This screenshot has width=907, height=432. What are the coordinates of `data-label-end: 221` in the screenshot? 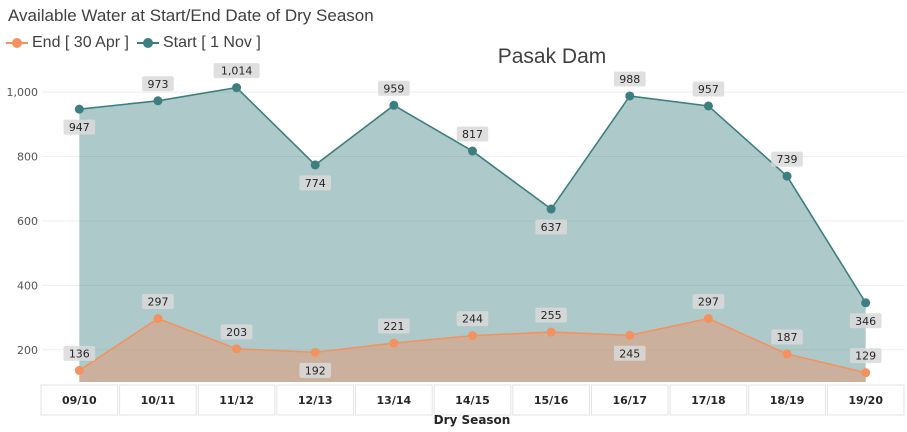 It's located at (394, 326).